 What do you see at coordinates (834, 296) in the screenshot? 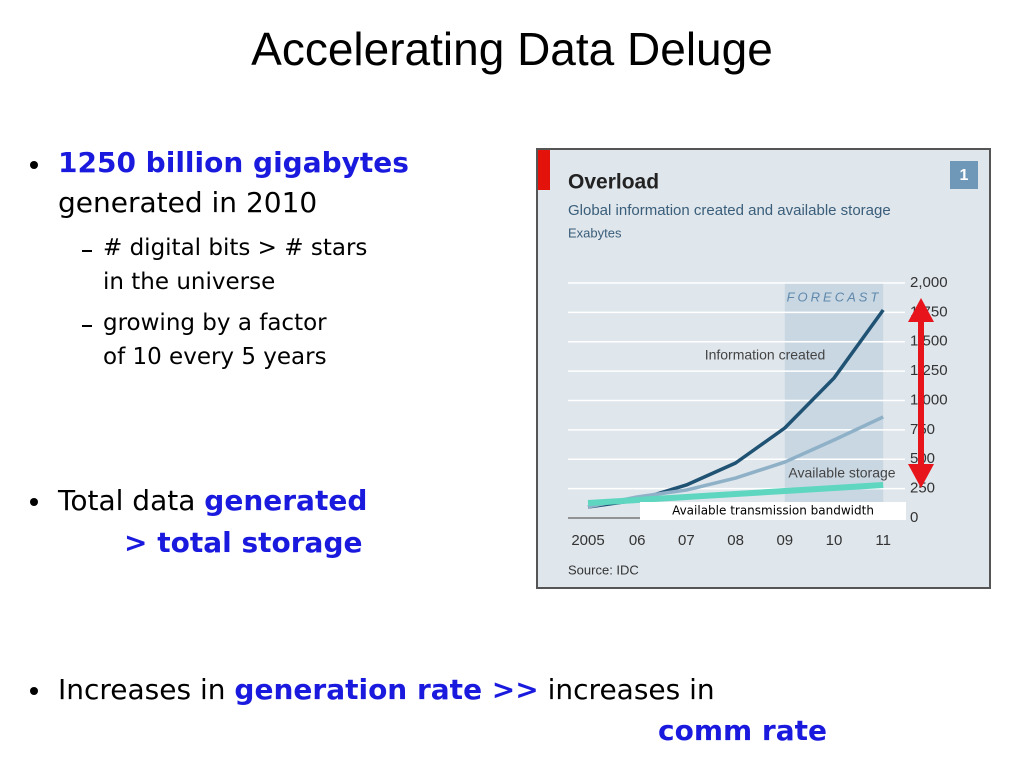
I see `forecast-label: FORECAST` at bounding box center [834, 296].